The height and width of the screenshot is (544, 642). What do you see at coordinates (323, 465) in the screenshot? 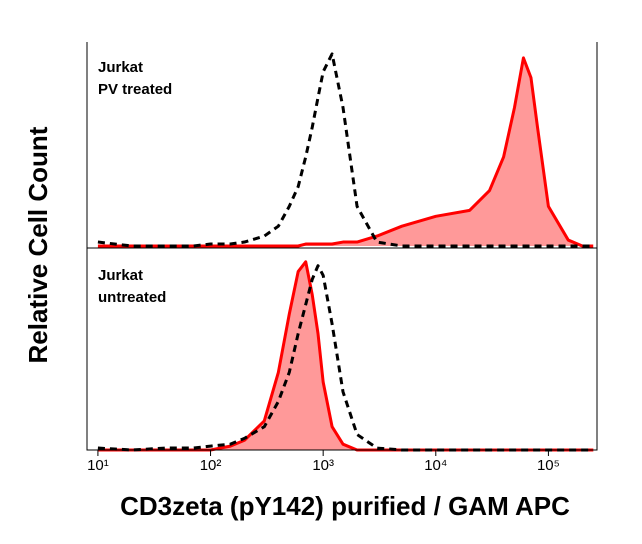
I see `x-tick-label: 10³` at bounding box center [323, 465].